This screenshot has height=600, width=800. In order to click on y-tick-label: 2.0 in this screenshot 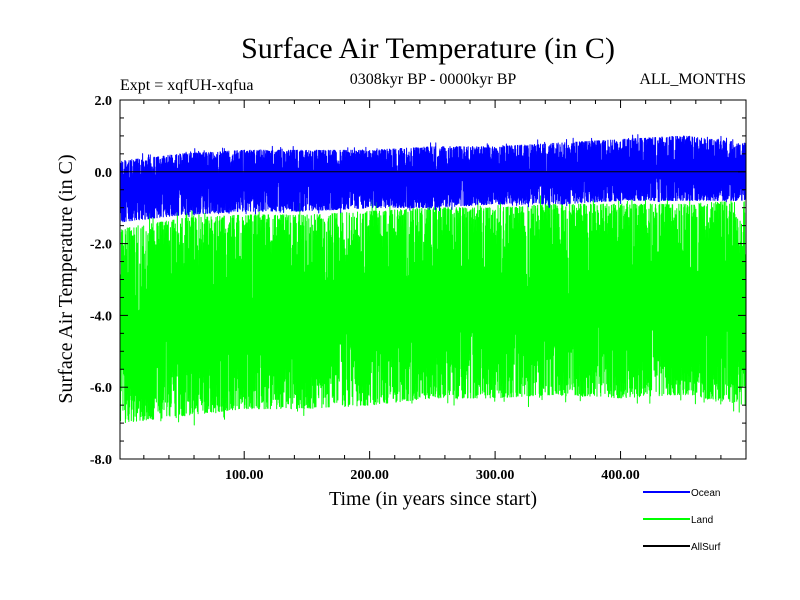, I will do `click(104, 101)`.